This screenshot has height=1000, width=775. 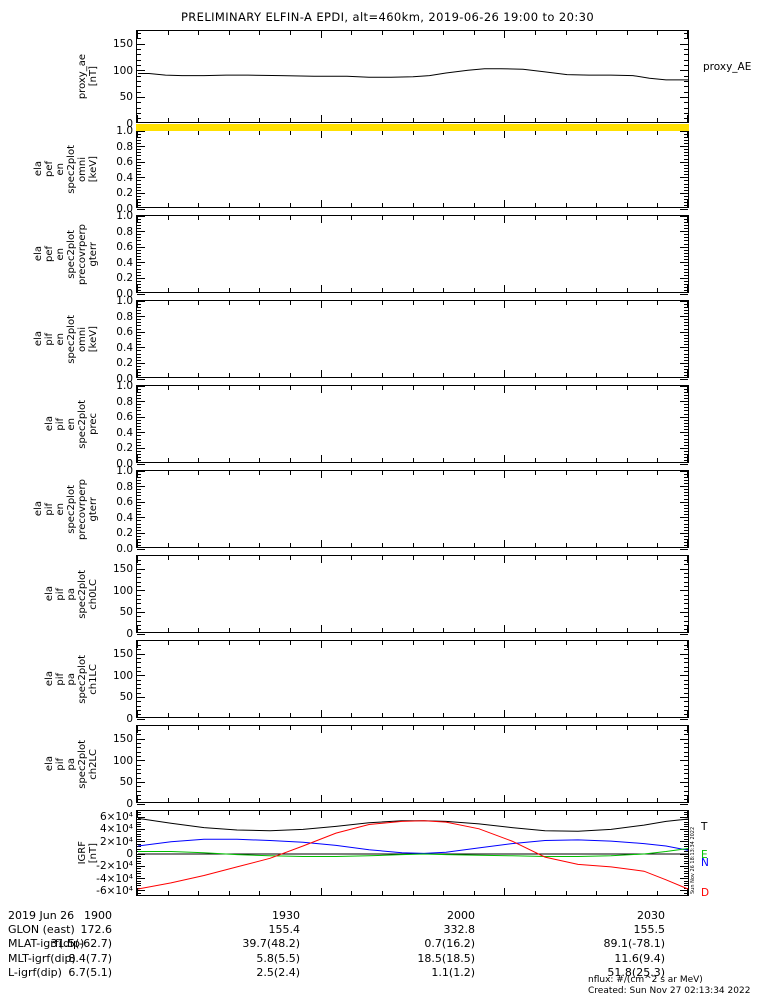 What do you see at coordinates (56, 764) in the screenshot?
I see `y-axis-title-ela-pif-pa-ch2lc: ela pif pa spec2plot ch2LC` at bounding box center [56, 764].